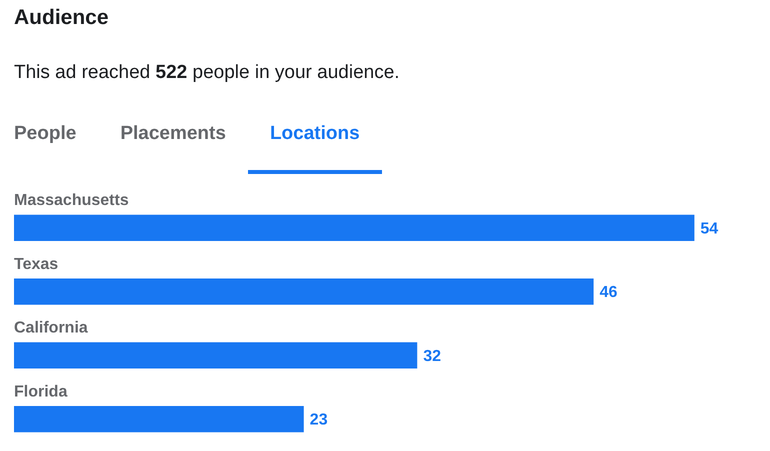  What do you see at coordinates (36, 264) in the screenshot?
I see `y-tick-label: Texas` at bounding box center [36, 264].